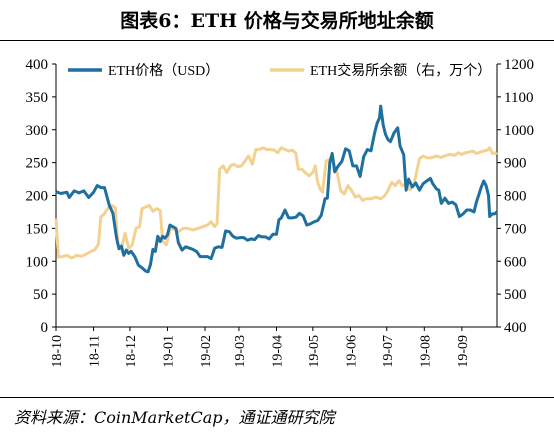  I want to click on x-tick-label: 19-05, so click(314, 351).